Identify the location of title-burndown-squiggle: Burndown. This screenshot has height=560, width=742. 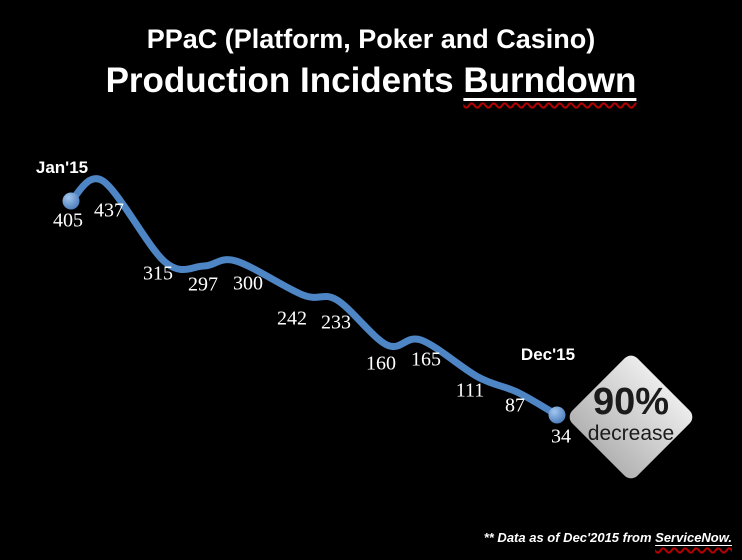
(549, 80).